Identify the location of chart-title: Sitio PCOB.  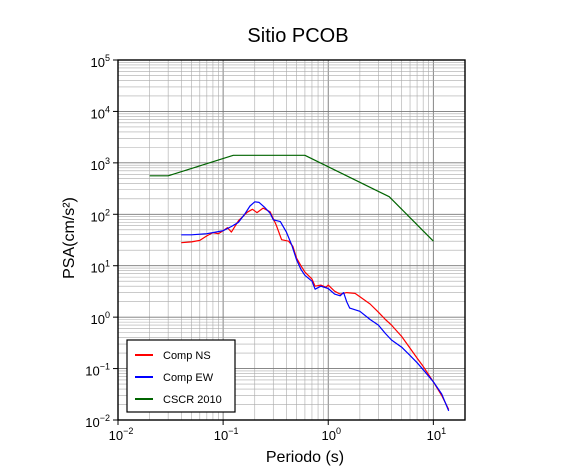
(297, 36).